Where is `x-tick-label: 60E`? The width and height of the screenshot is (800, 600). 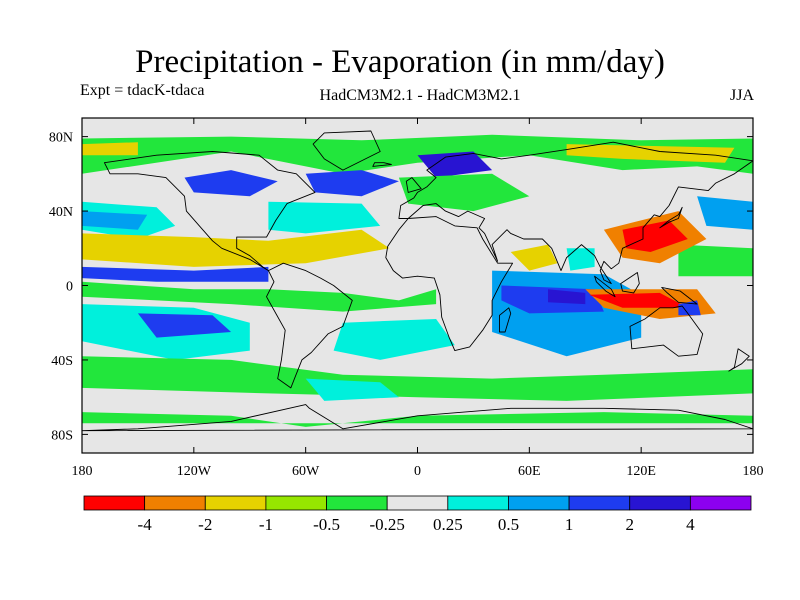 x-tick-label: 60E is located at coordinates (529, 471).